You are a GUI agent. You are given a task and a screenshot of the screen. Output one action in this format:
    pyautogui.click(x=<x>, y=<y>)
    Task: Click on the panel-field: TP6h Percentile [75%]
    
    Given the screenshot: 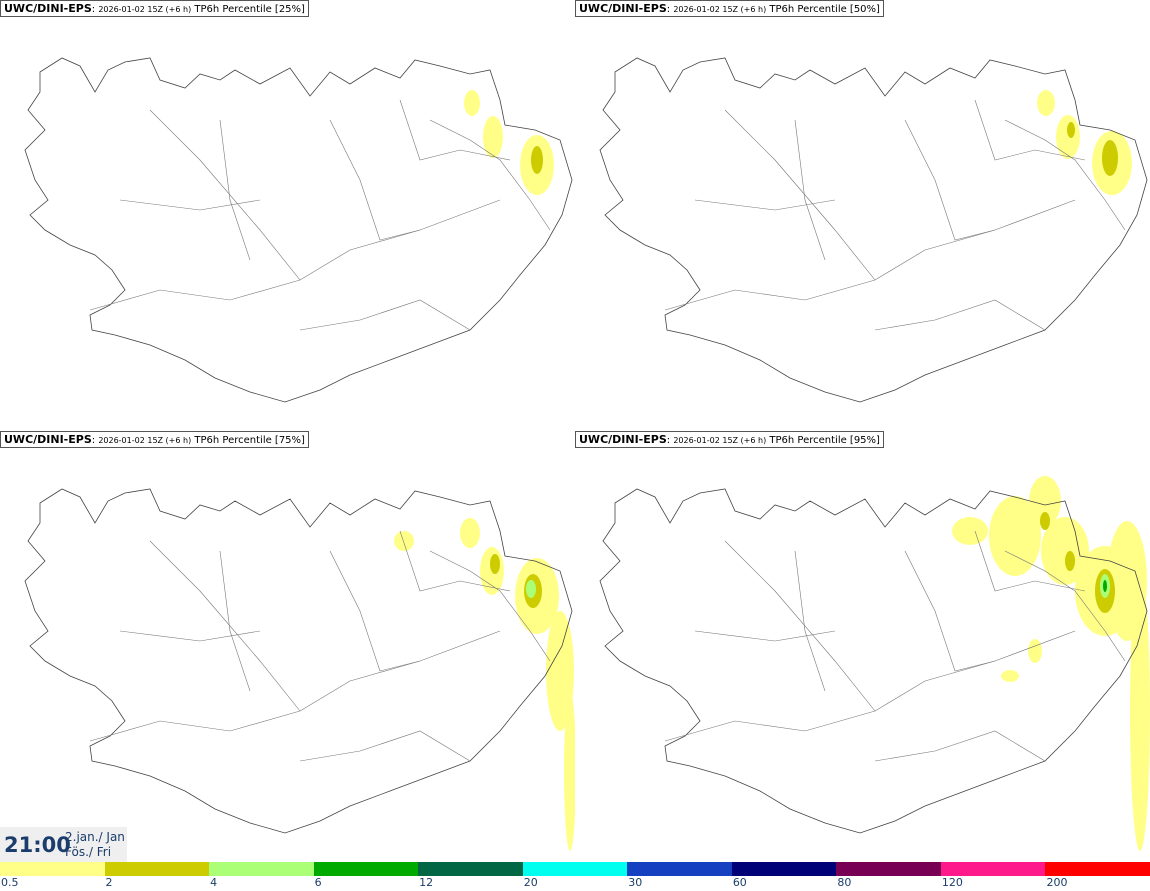 What is the action you would take?
    pyautogui.click(x=249, y=440)
    